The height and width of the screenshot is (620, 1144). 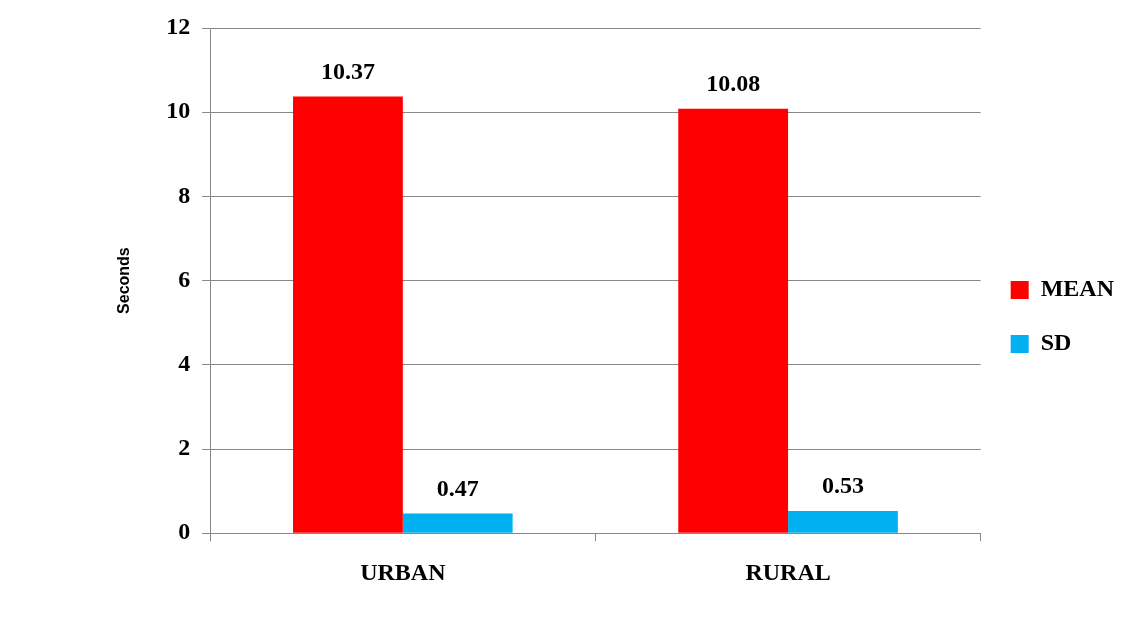 I want to click on legend-label: SD, so click(x=1056, y=342).